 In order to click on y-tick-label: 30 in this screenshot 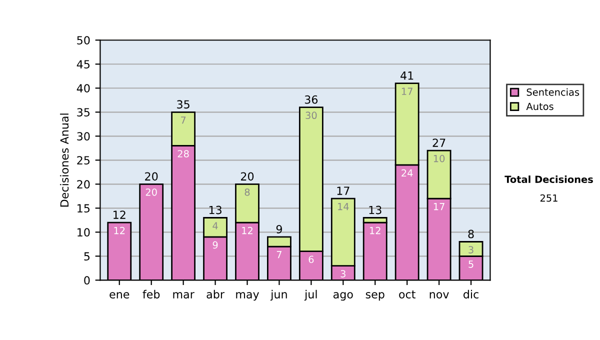, I will do `click(83, 136)`.